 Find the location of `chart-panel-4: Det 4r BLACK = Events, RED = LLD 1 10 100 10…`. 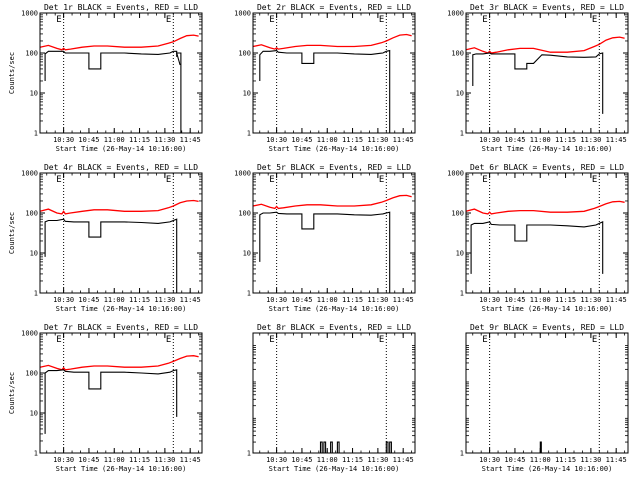

chart-panel-4: Det 4r BLACK = Events, RED = LLD 1 10 100 10… is located at coordinates (105, 238).